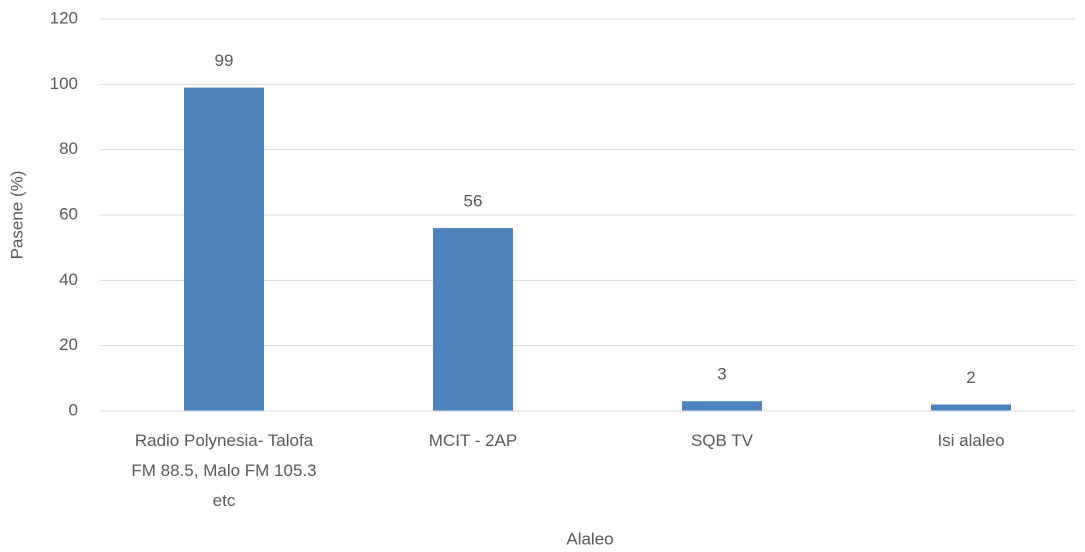 Image resolution: width=1085 pixels, height=552 pixels. I want to click on y-tick-label: 0, so click(73, 409).